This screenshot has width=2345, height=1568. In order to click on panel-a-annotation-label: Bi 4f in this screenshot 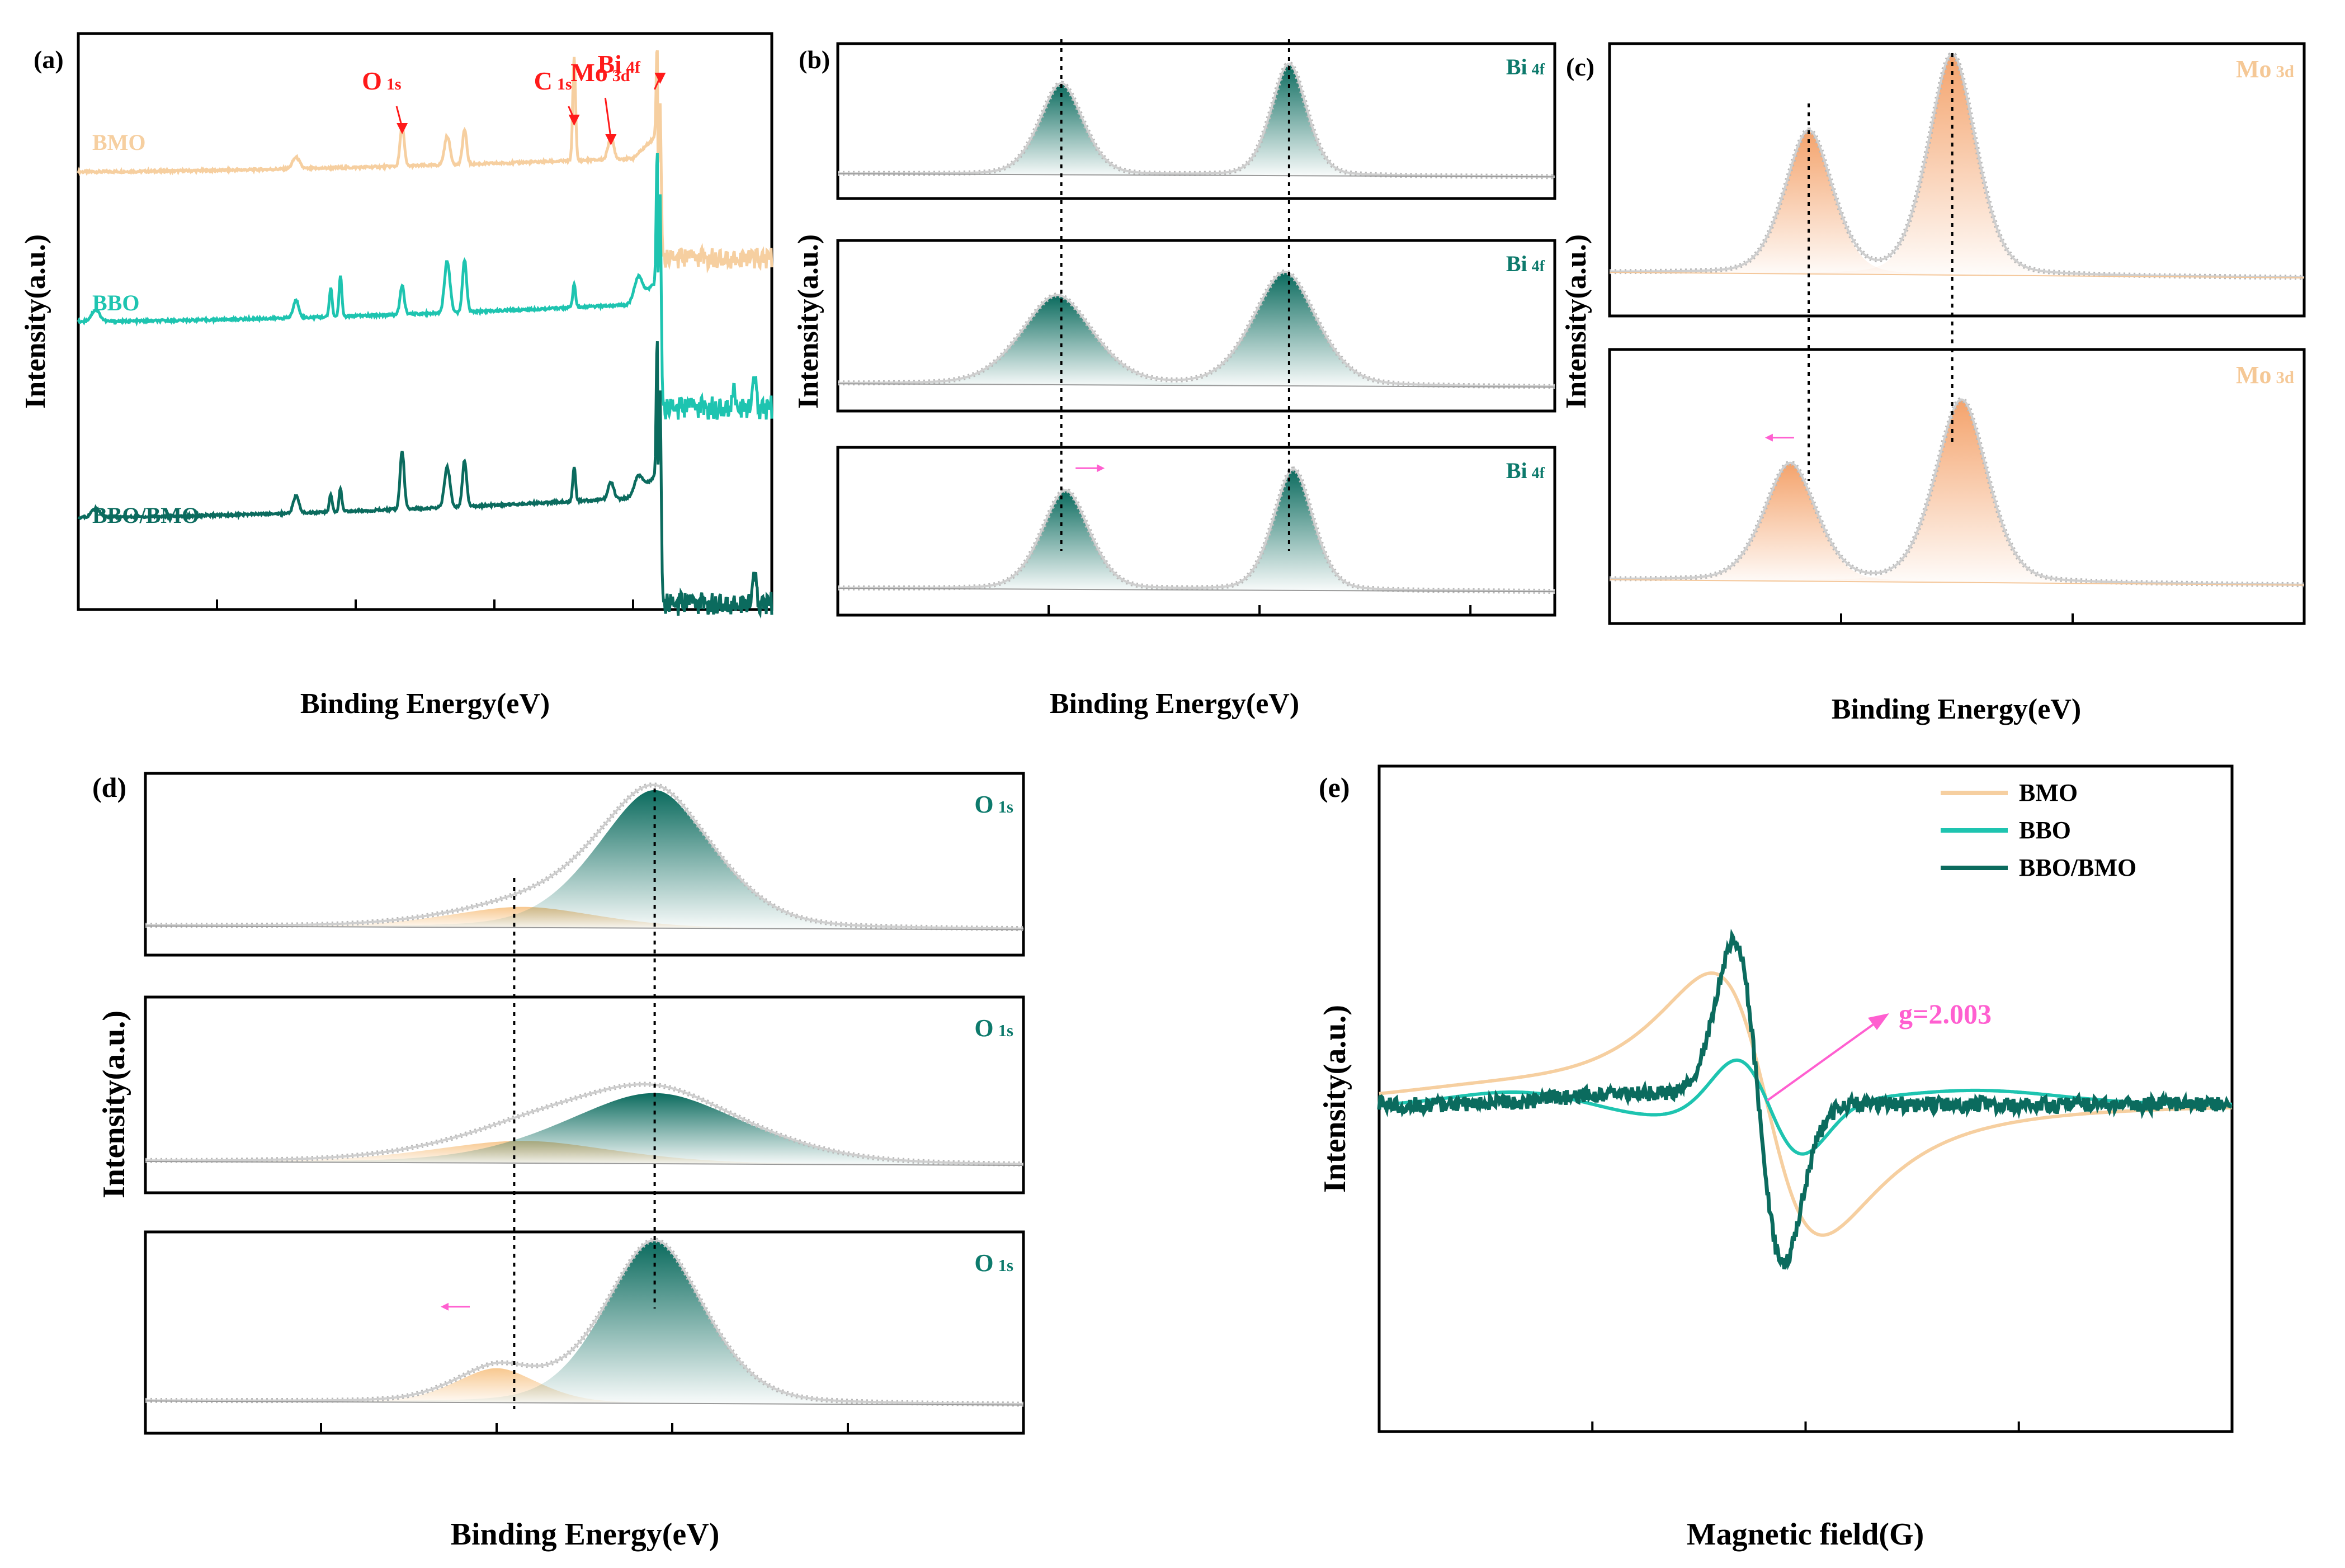, I will do `click(618, 64)`.